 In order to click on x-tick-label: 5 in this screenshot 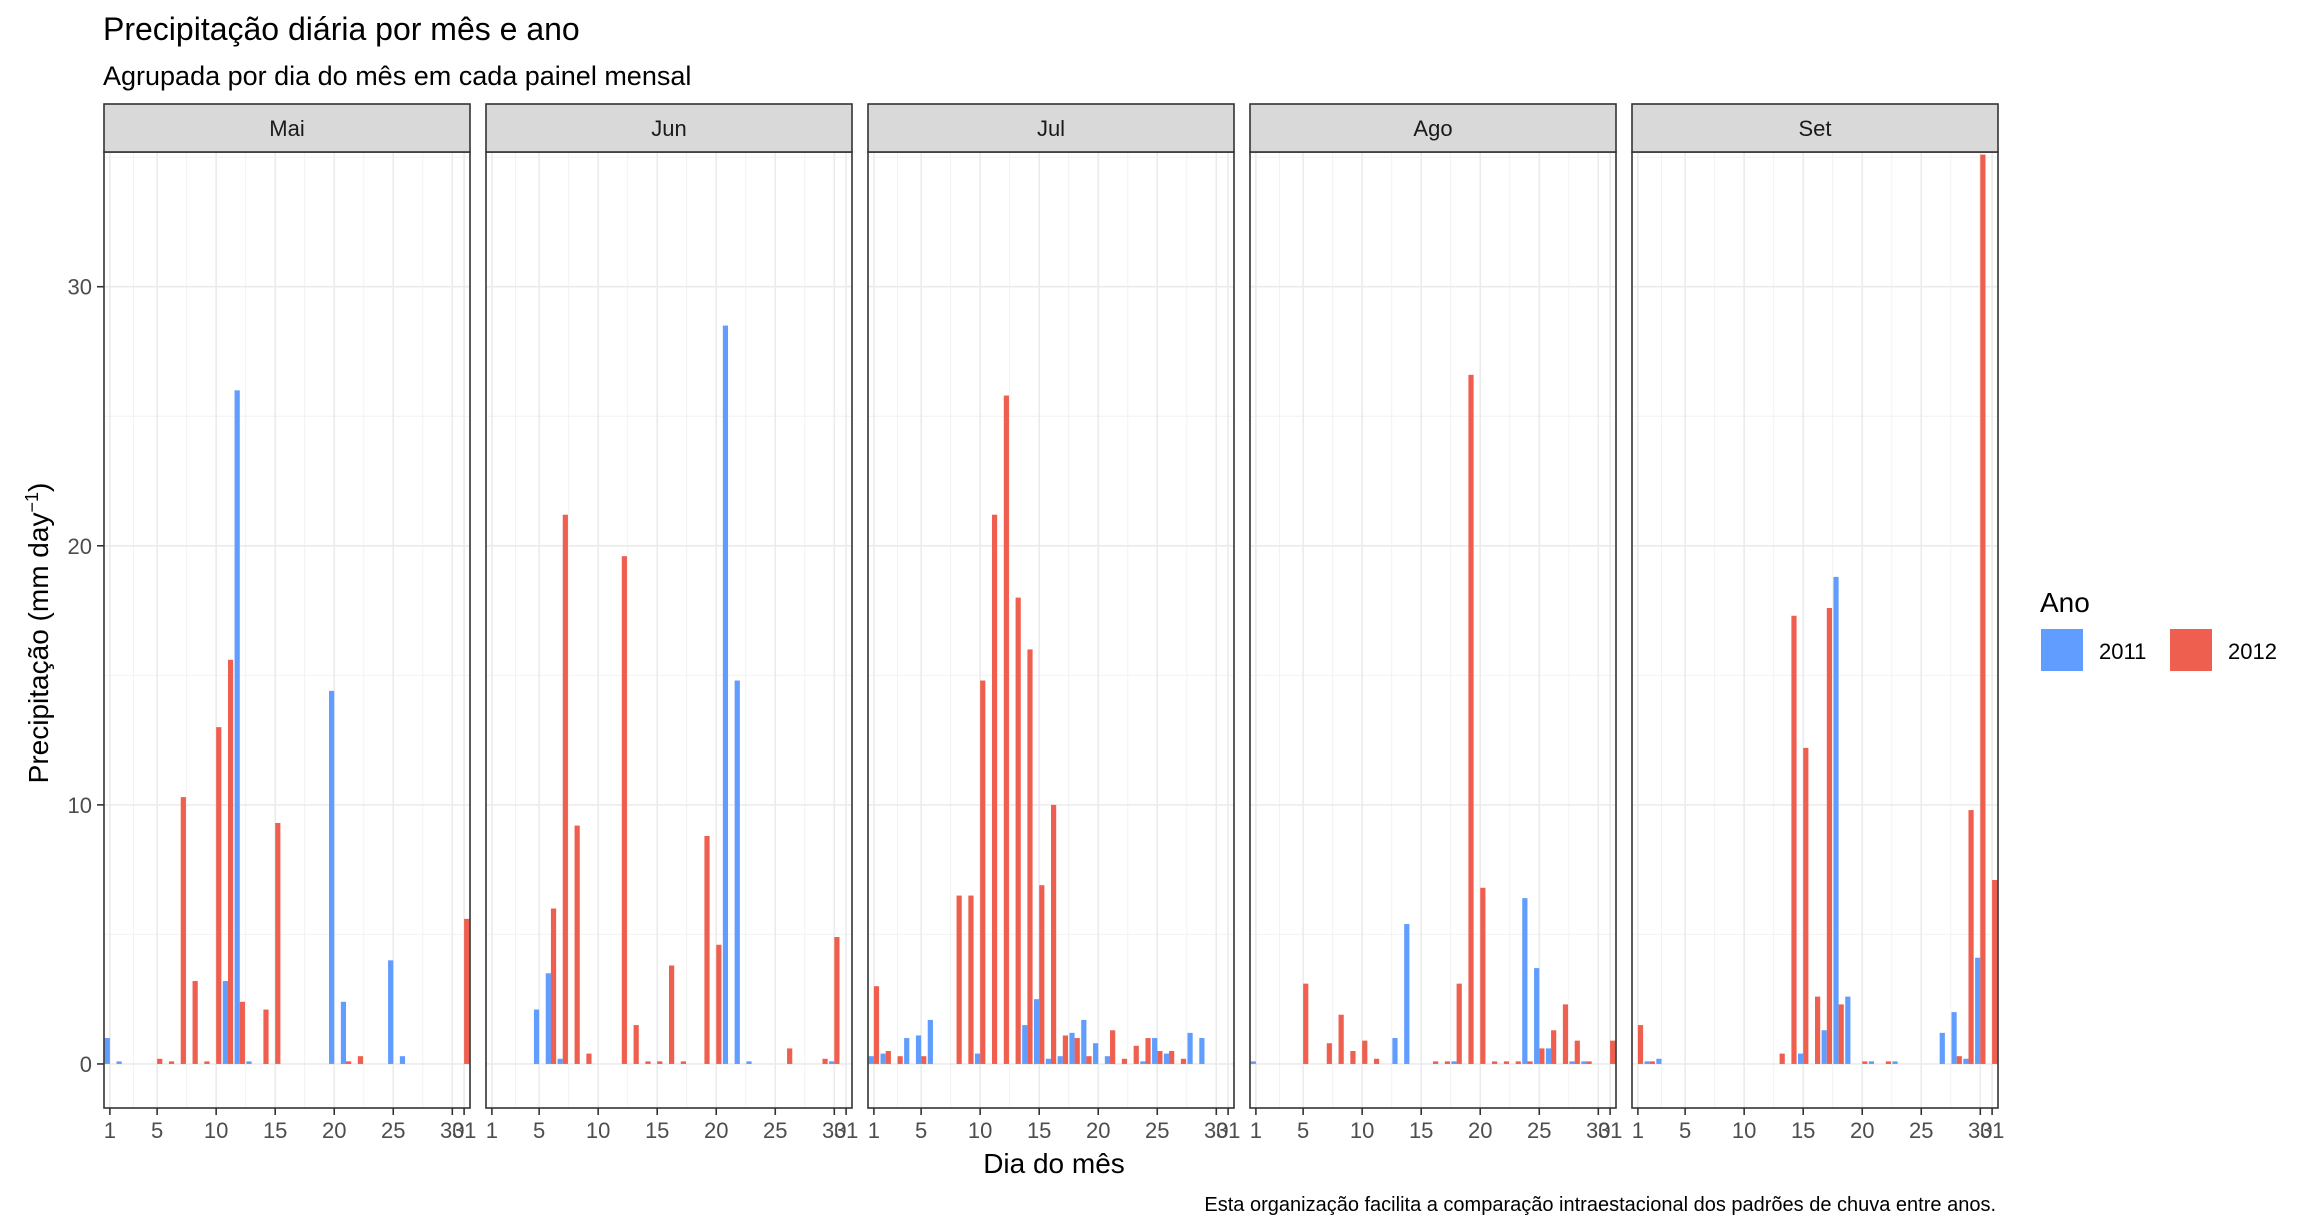, I will do `click(157, 1130)`.